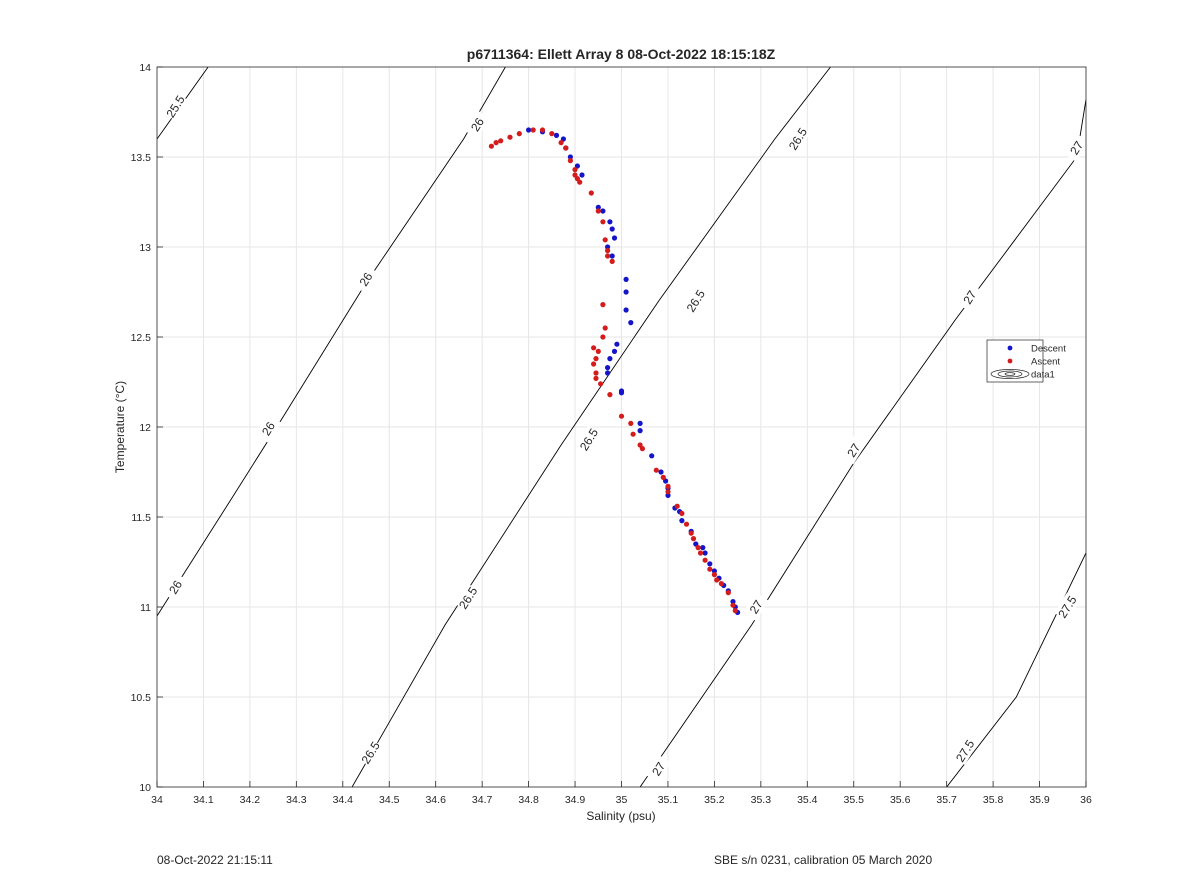 The height and width of the screenshot is (885, 1200). What do you see at coordinates (622, 800) in the screenshot?
I see `x-tick-label: 35` at bounding box center [622, 800].